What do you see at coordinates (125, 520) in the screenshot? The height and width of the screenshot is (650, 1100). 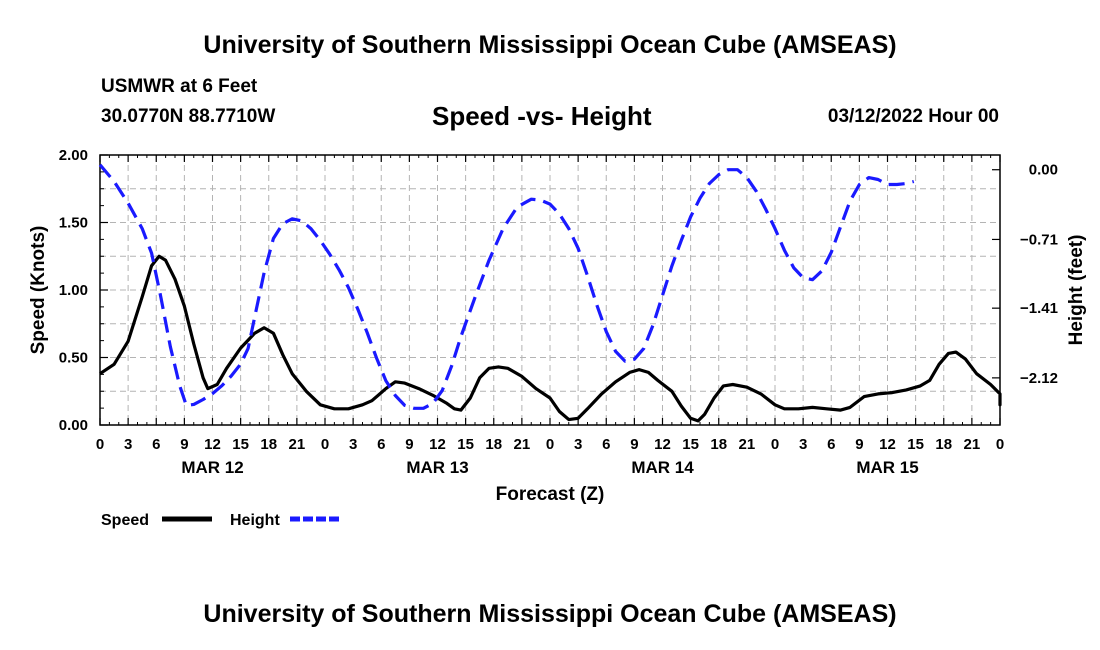 I see `legend-label-speed: Speed` at bounding box center [125, 520].